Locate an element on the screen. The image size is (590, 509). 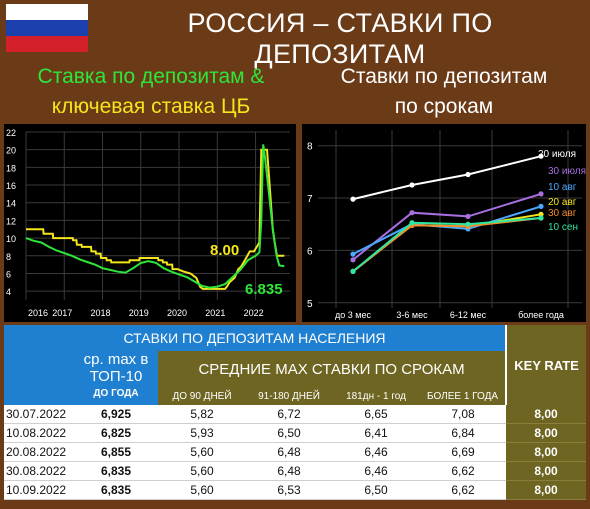
y-tick-label: 4 is located at coordinates (8, 292).